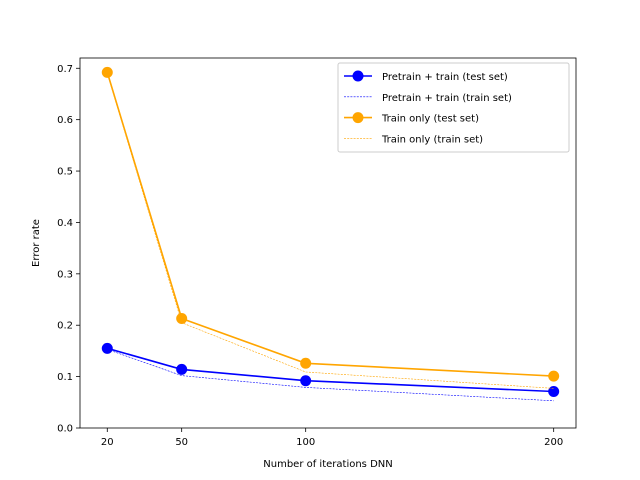  What do you see at coordinates (430, 119) in the screenshot?
I see `legend-label: Train only (test set)` at bounding box center [430, 119].